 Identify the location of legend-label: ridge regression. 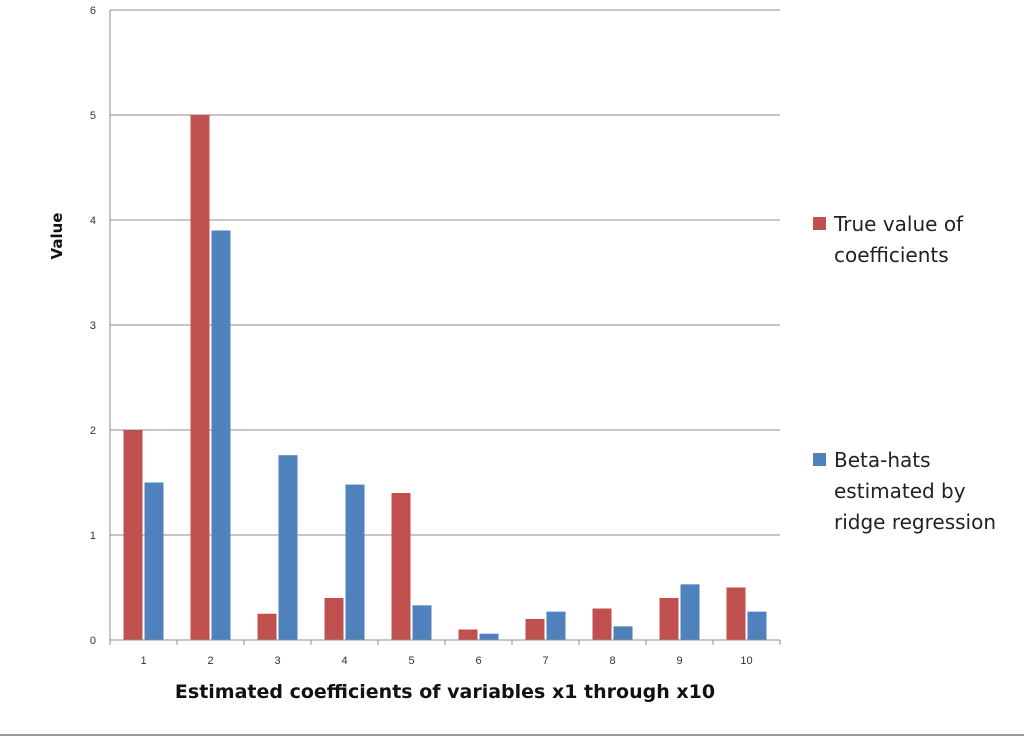
(915, 522).